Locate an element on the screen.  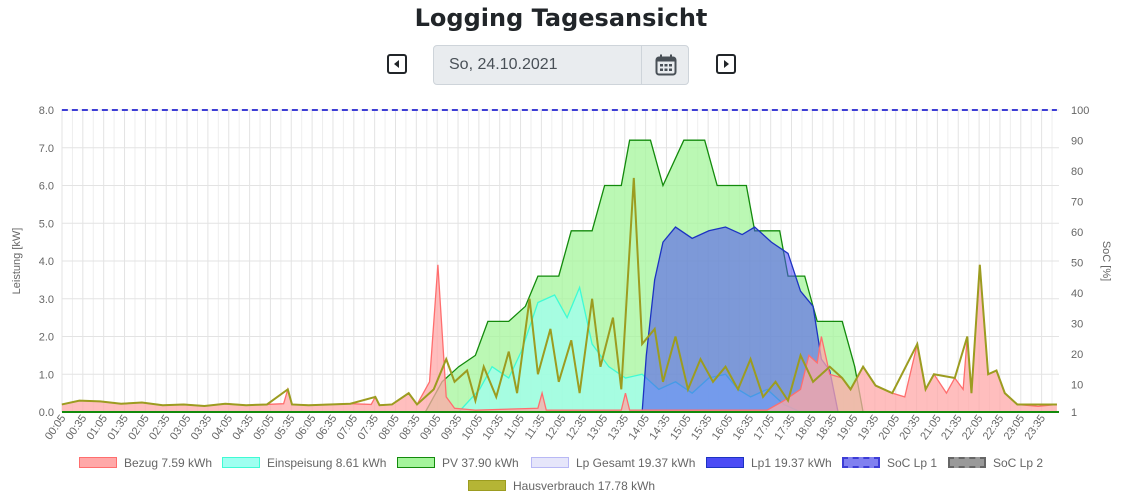
y2-tick-label: 80 is located at coordinates (1077, 172).